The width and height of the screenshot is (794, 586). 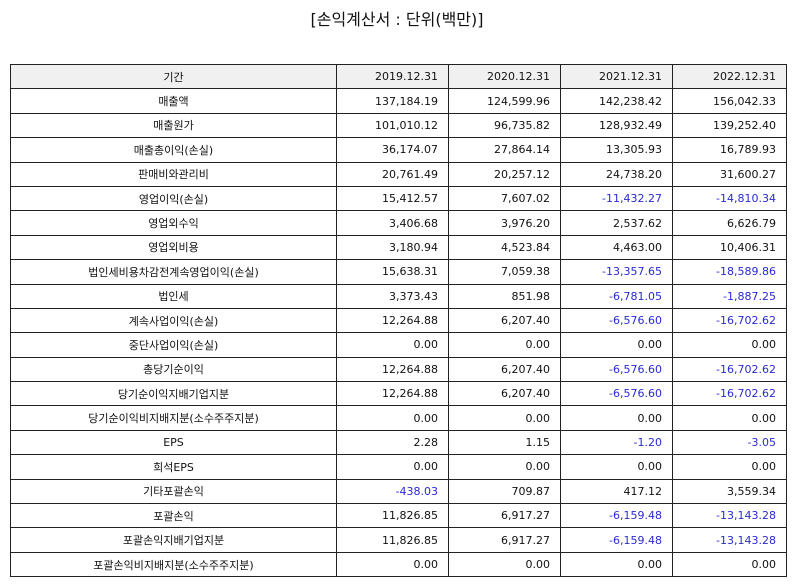 I want to click on cell-value: 137,184.19, so click(x=392, y=101).